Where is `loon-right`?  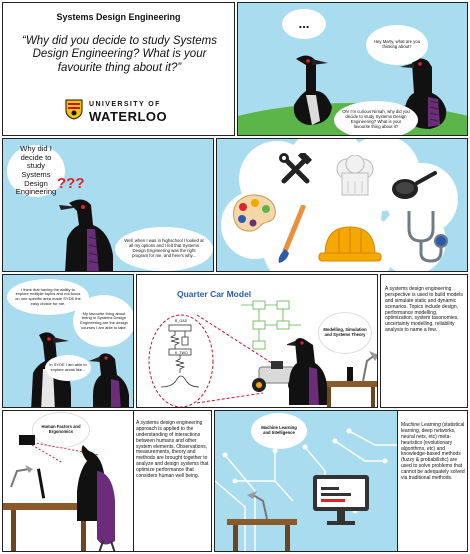
loon-right is located at coordinates (428, 95).